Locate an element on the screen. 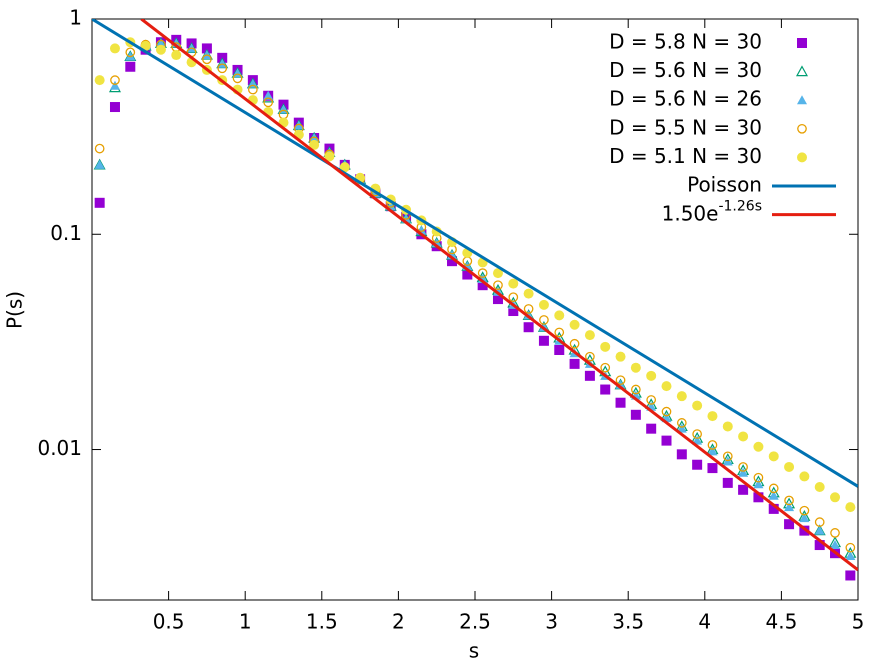 This screenshot has height=671, width=889. x-tick-label: 3 is located at coordinates (551, 622).